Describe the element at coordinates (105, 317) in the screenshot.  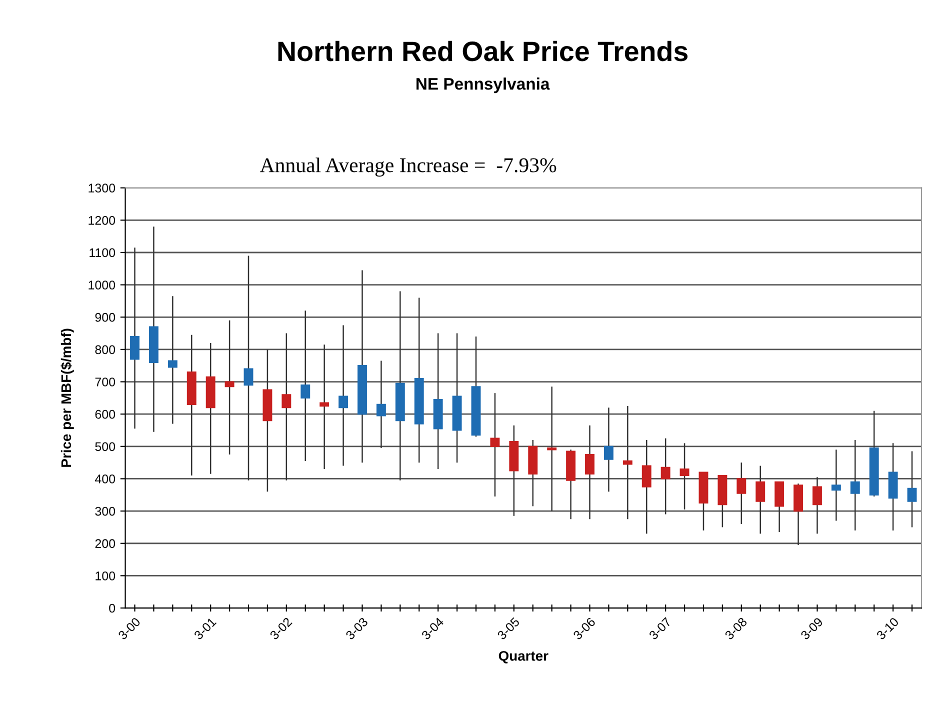
I see `y-tick-label: 900` at that location.